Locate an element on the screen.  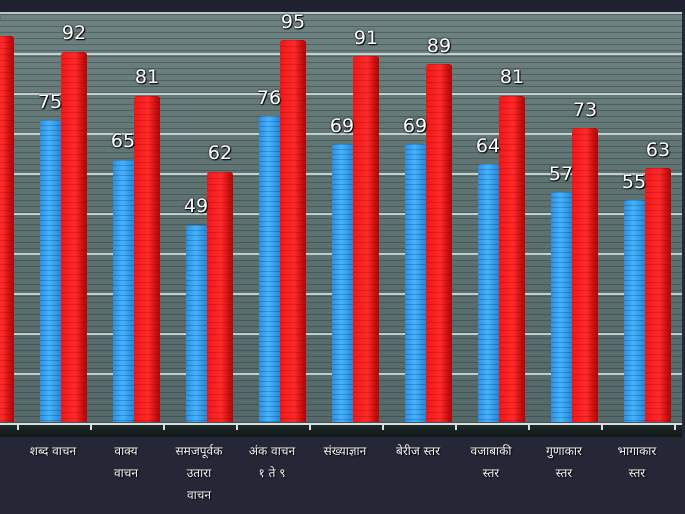
category-line: शब्द वाचन is located at coordinates (53, 451).